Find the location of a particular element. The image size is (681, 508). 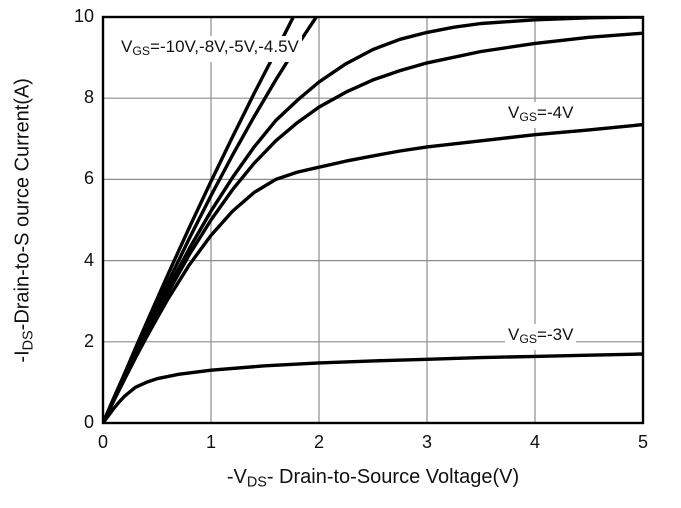

y-tick-label: 8 is located at coordinates (88, 97).